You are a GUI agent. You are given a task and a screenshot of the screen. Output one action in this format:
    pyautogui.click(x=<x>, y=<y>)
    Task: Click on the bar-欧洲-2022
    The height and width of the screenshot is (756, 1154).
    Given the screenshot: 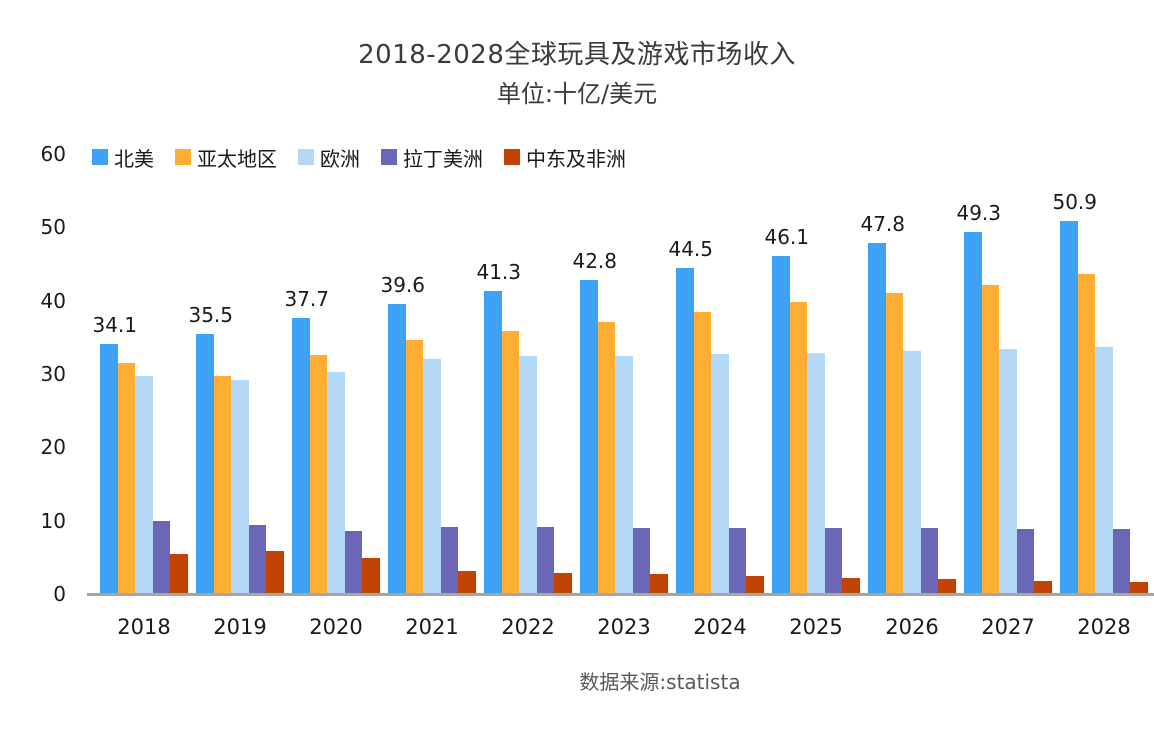 What is the action you would take?
    pyautogui.click(x=528, y=475)
    